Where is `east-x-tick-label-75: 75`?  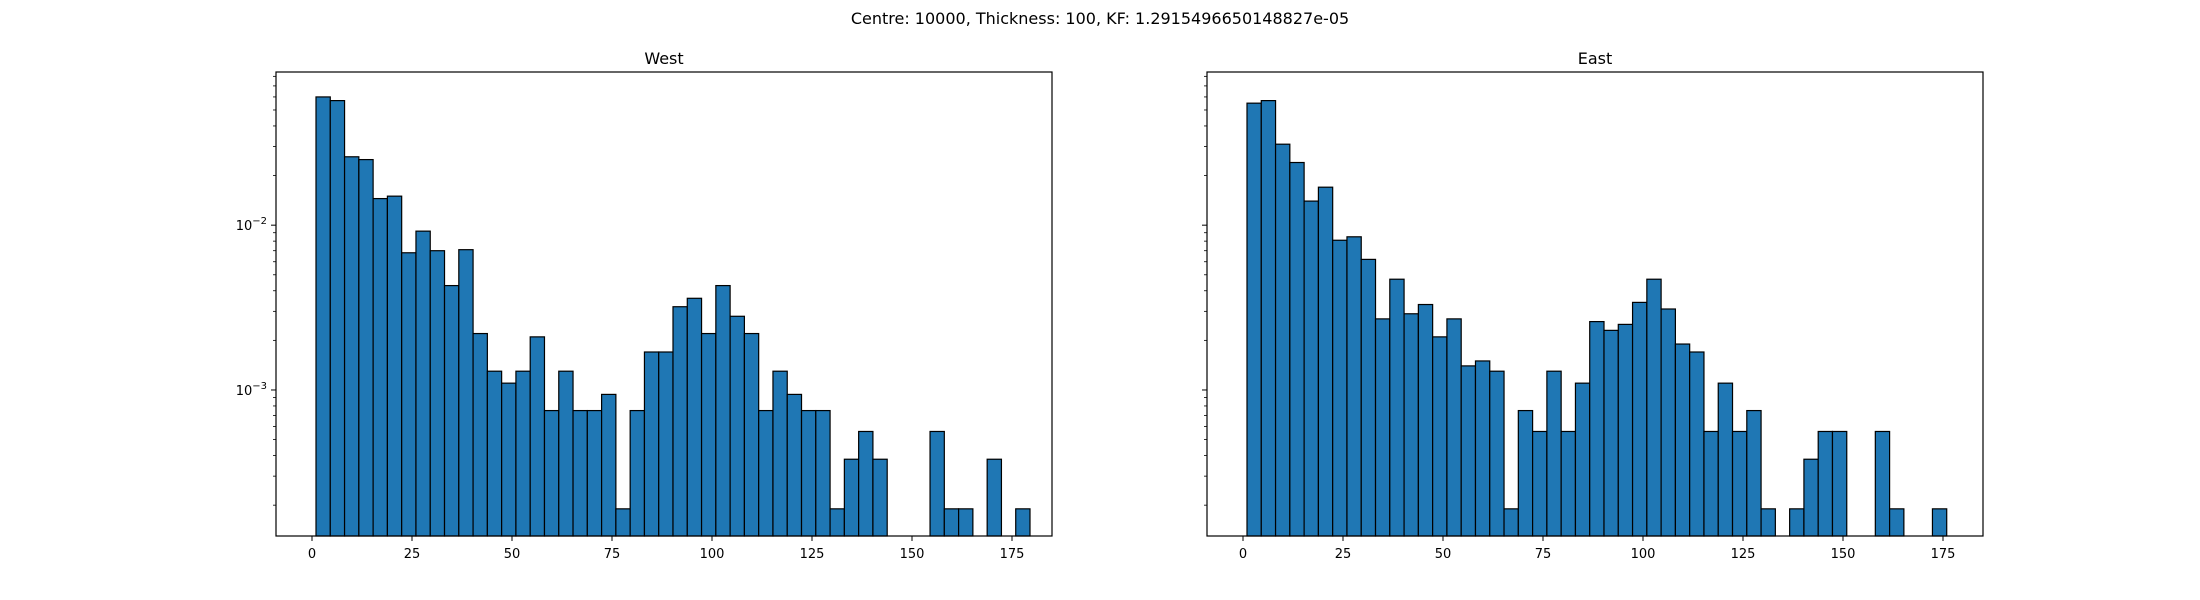 east-x-tick-label-75: 75 is located at coordinates (1543, 554).